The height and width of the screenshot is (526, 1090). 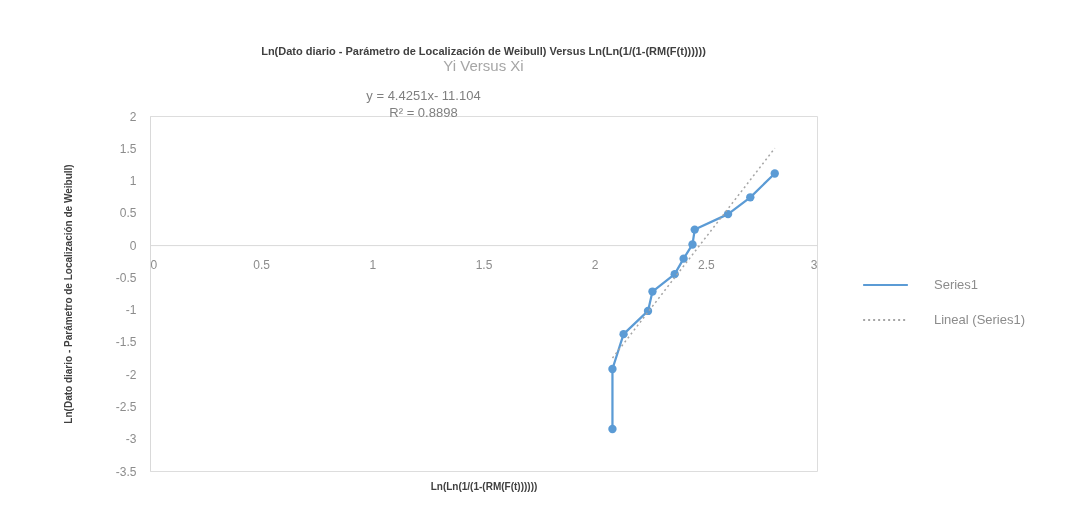 What do you see at coordinates (423, 112) in the screenshot?
I see `annotation: R² = 0.8898` at bounding box center [423, 112].